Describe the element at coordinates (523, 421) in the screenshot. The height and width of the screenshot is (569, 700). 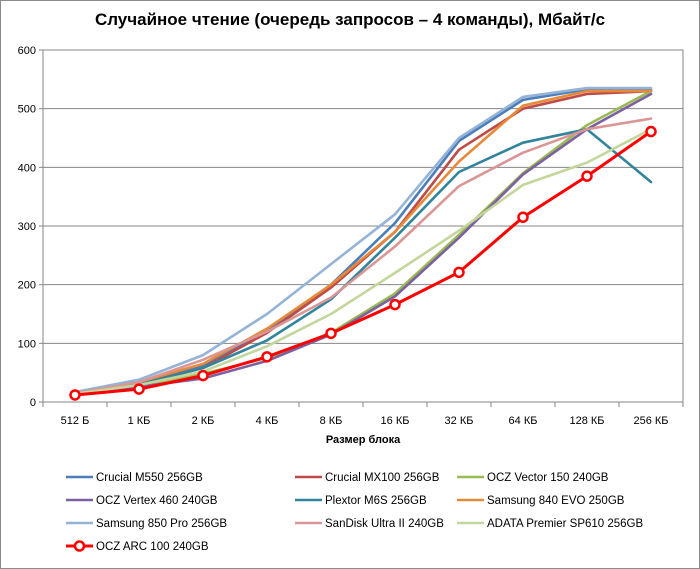
I see `x-tick-label: 64 КБ` at that location.